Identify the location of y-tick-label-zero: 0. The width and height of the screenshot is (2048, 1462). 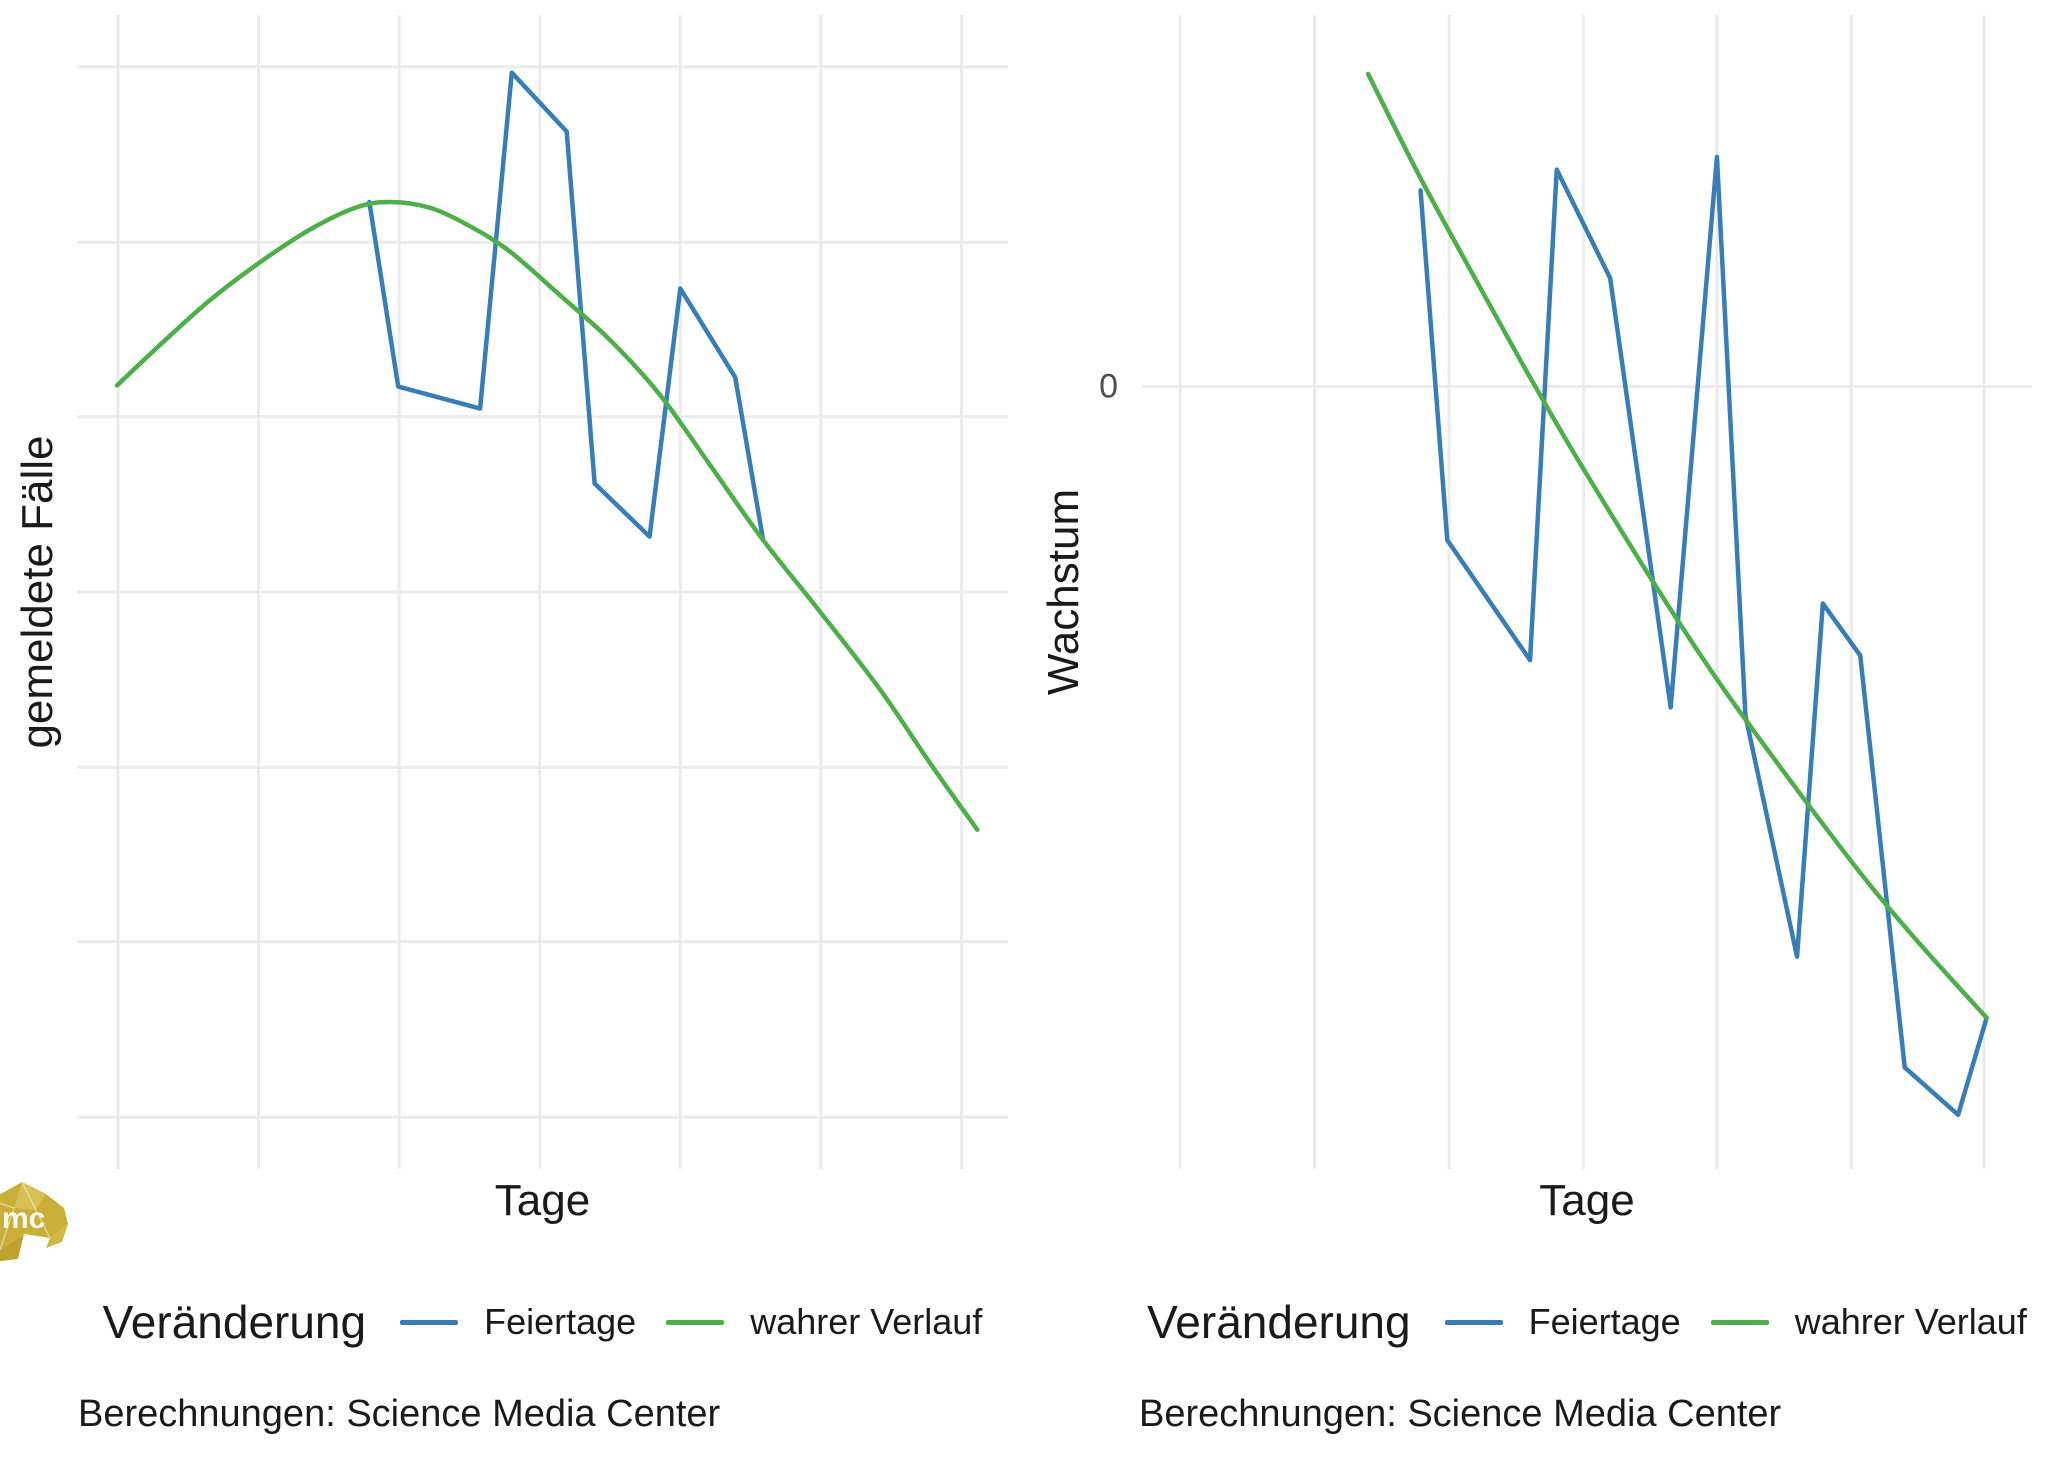
(1108, 385).